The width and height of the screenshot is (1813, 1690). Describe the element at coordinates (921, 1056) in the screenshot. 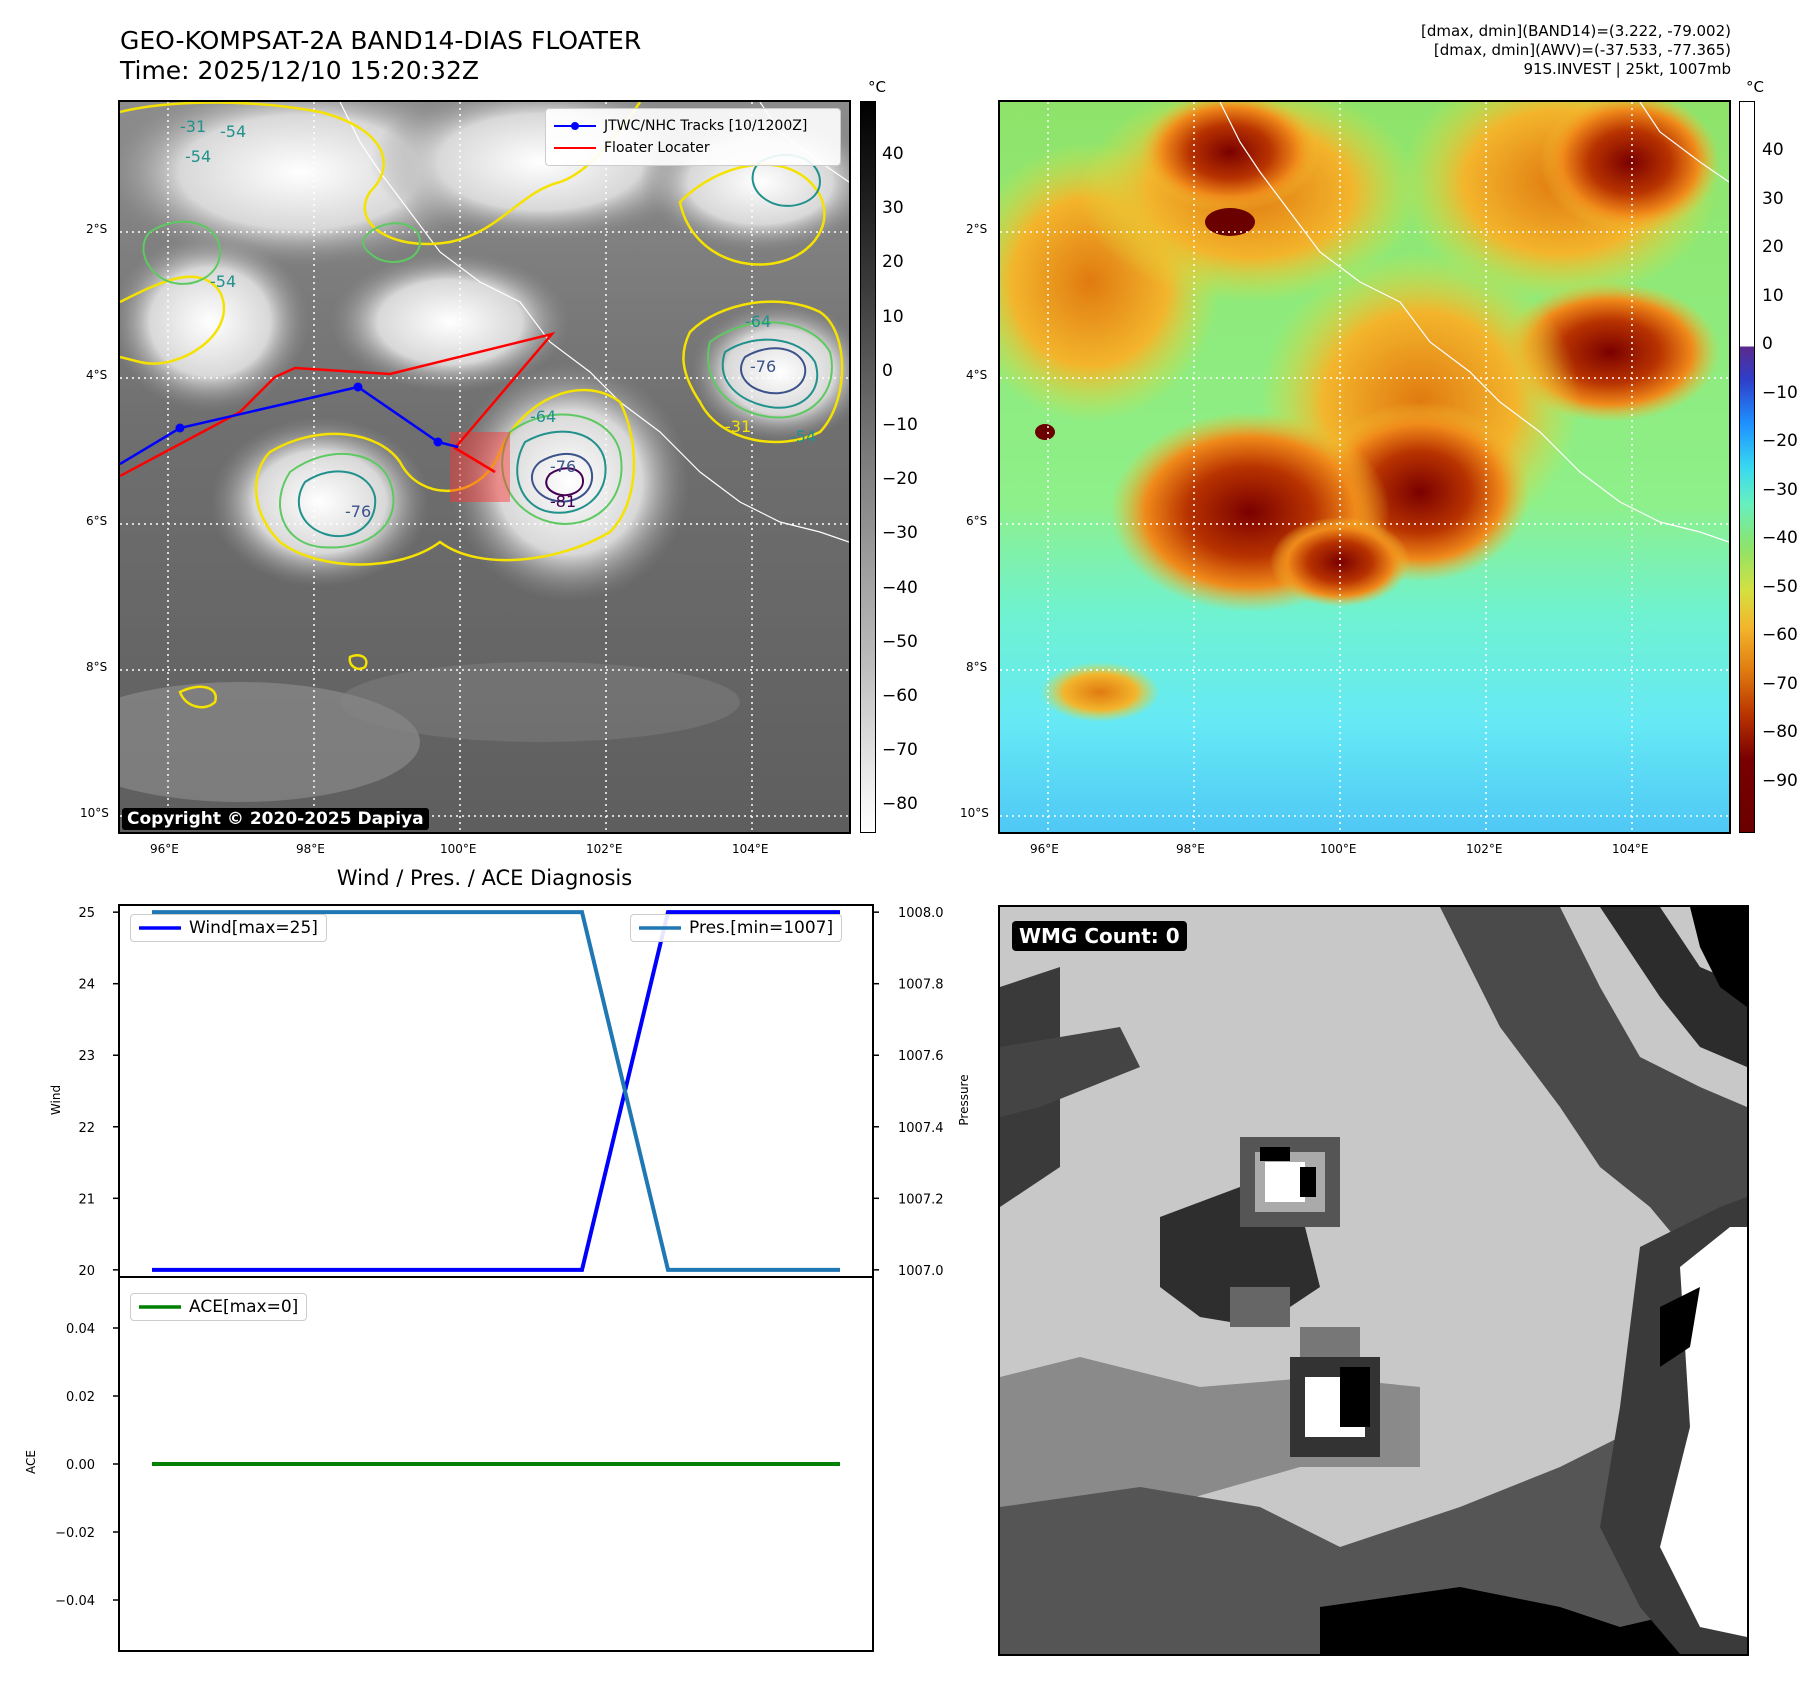

I see `pres-tick-label: 1007.6` at that location.